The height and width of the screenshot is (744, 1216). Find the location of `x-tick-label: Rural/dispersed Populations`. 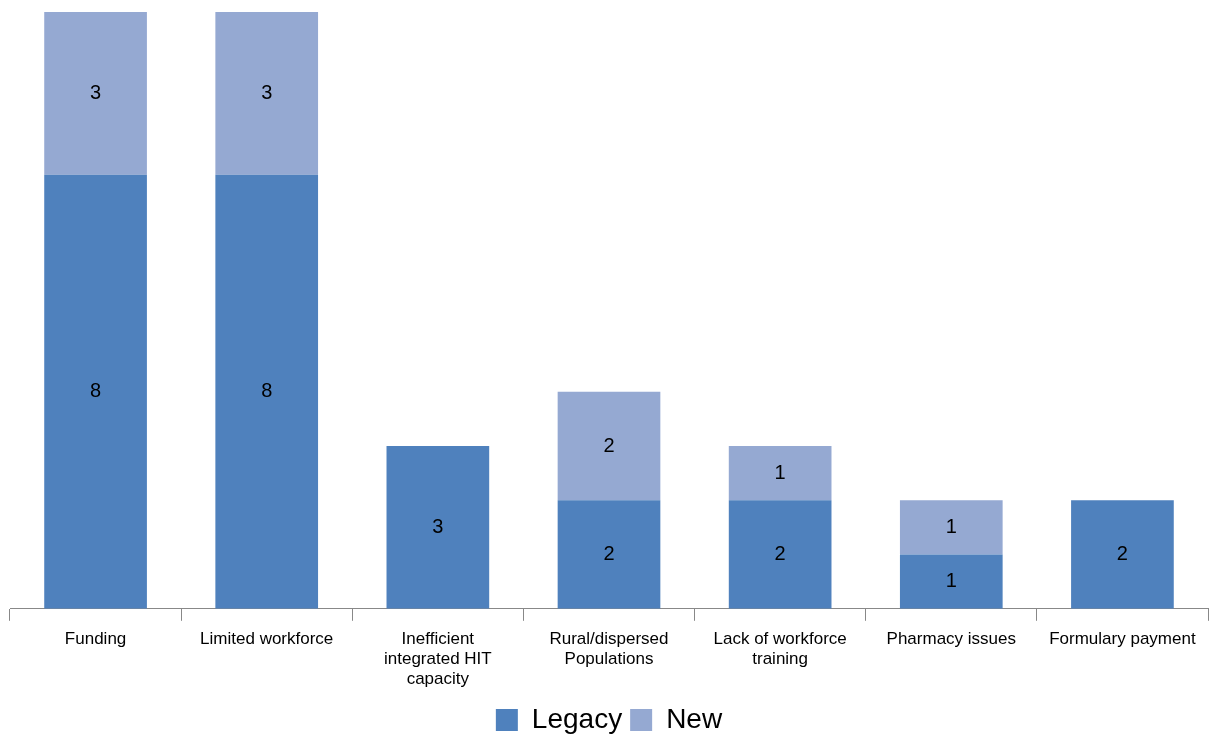

x-tick-label: Rural/dispersed Populations is located at coordinates (609, 648).